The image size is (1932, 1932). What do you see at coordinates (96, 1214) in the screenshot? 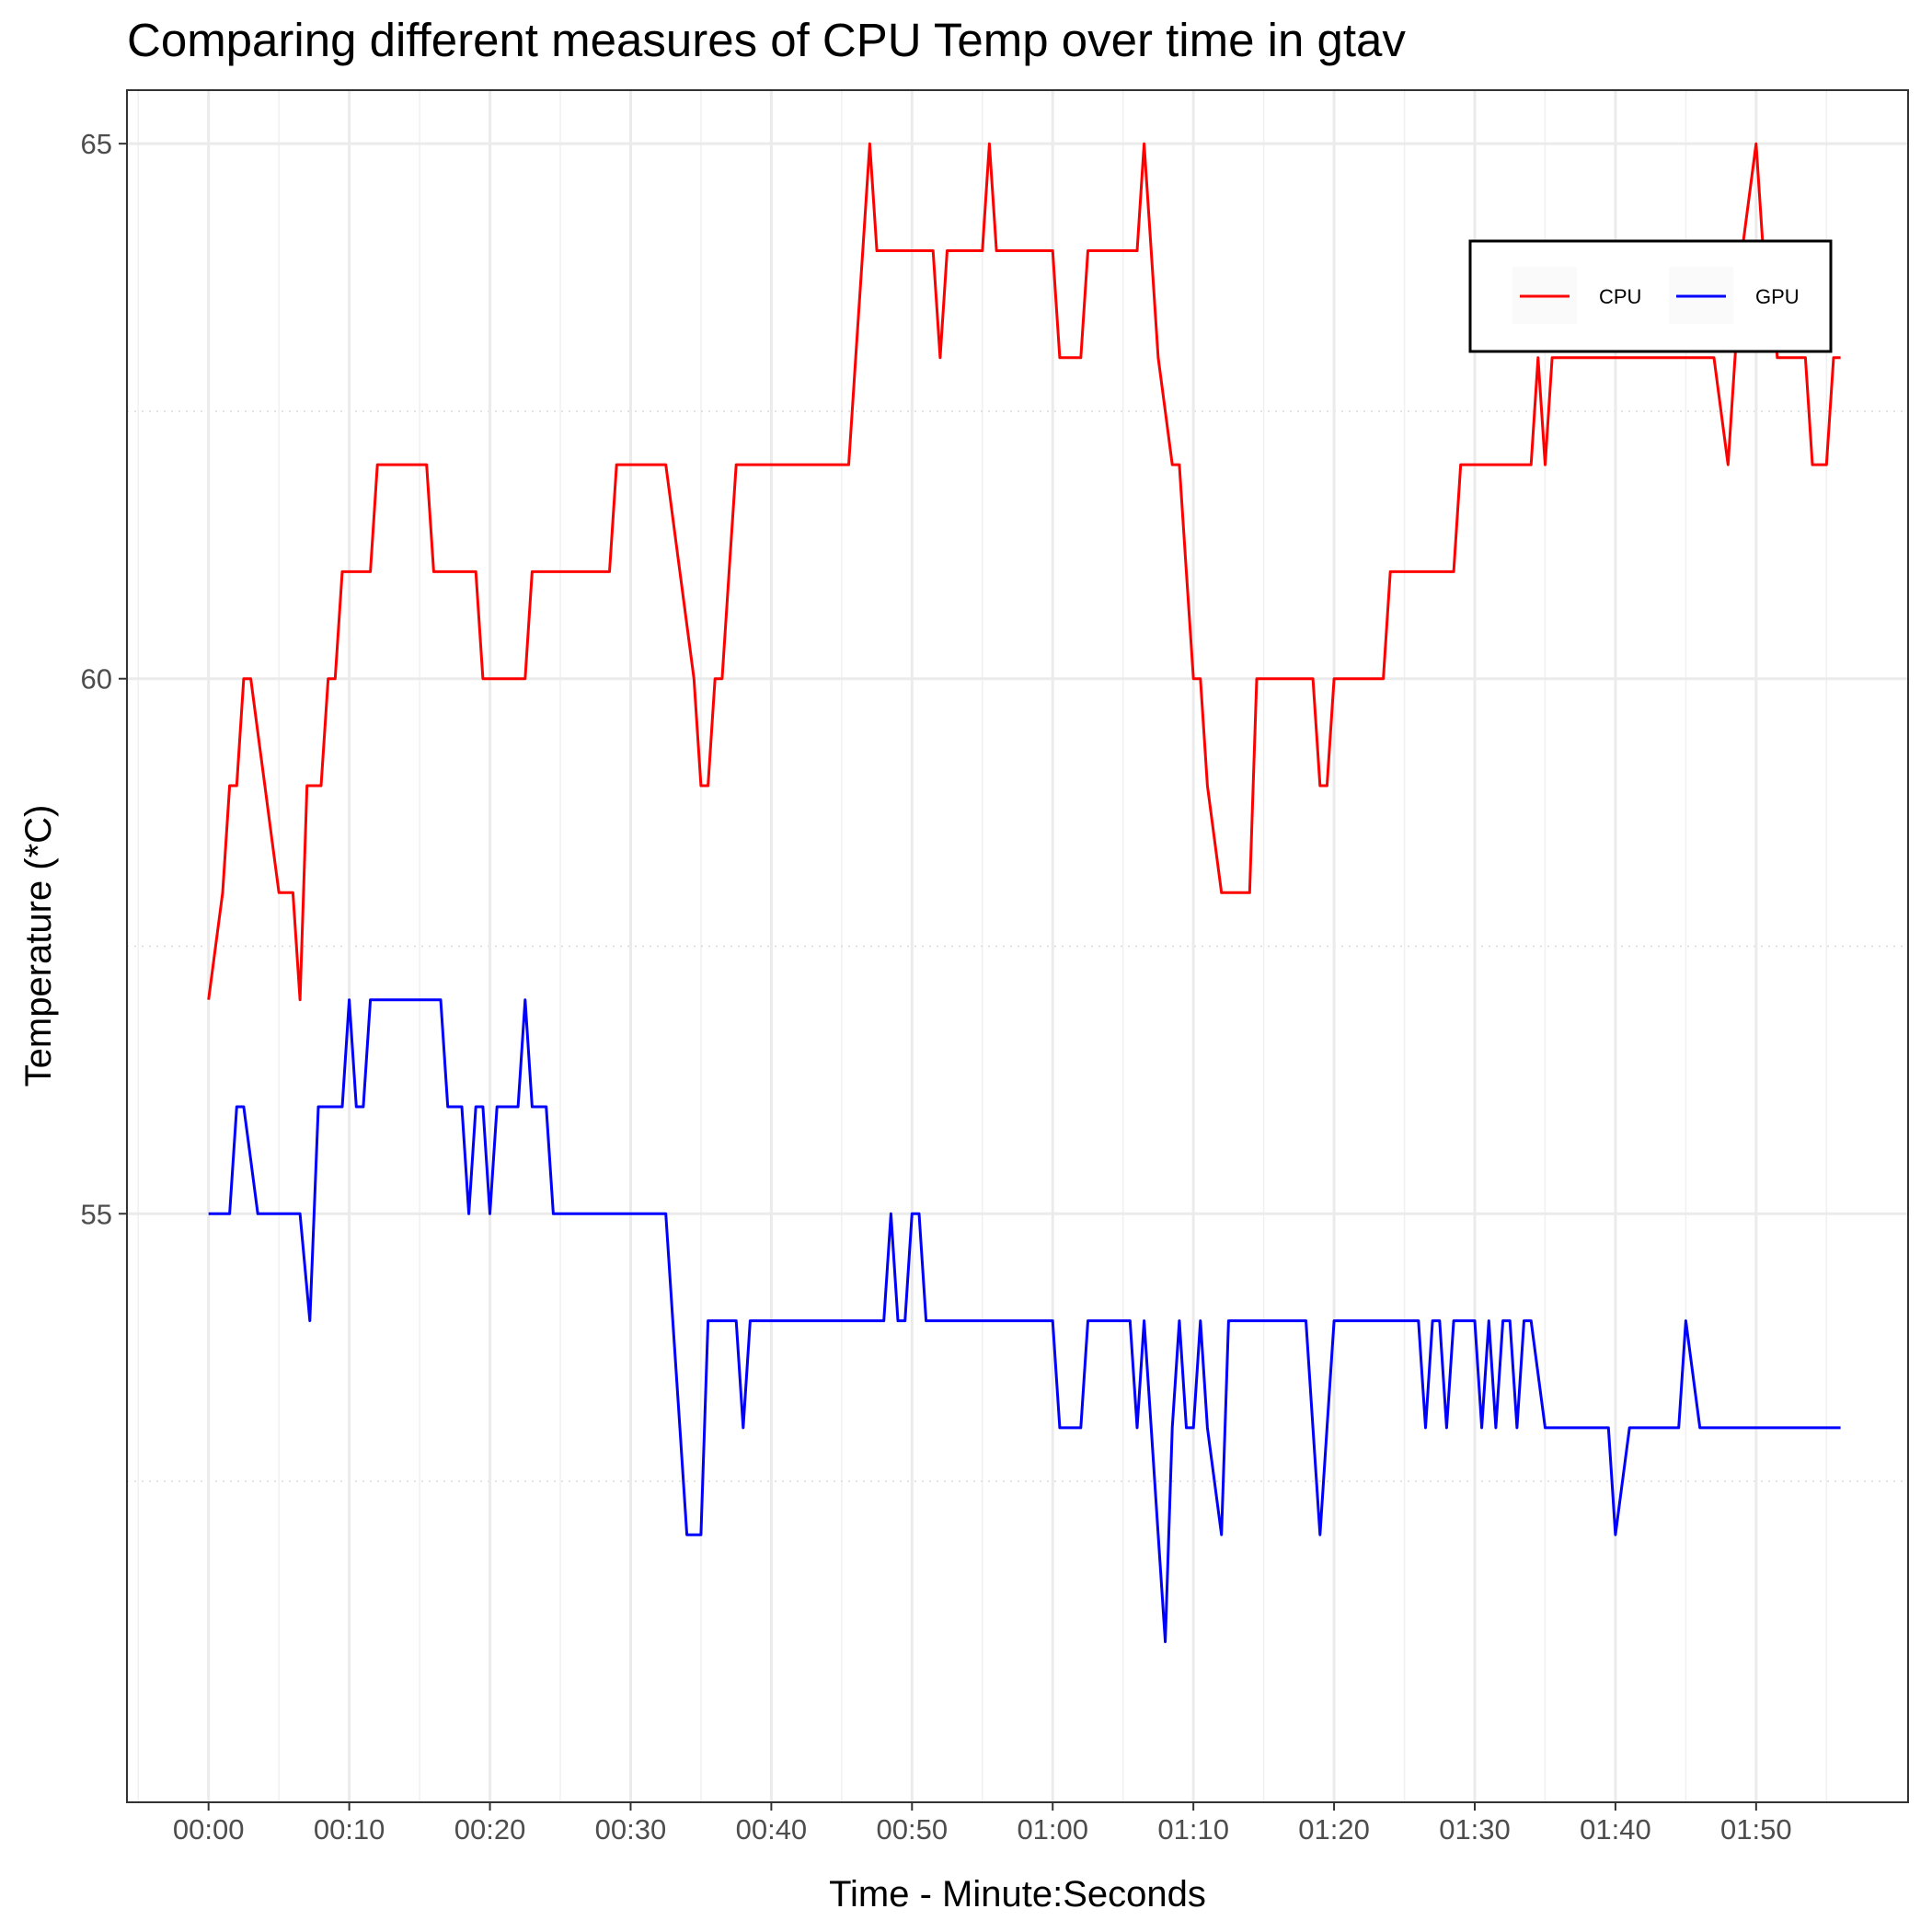
I see `y-tick-label: 55` at bounding box center [96, 1214].